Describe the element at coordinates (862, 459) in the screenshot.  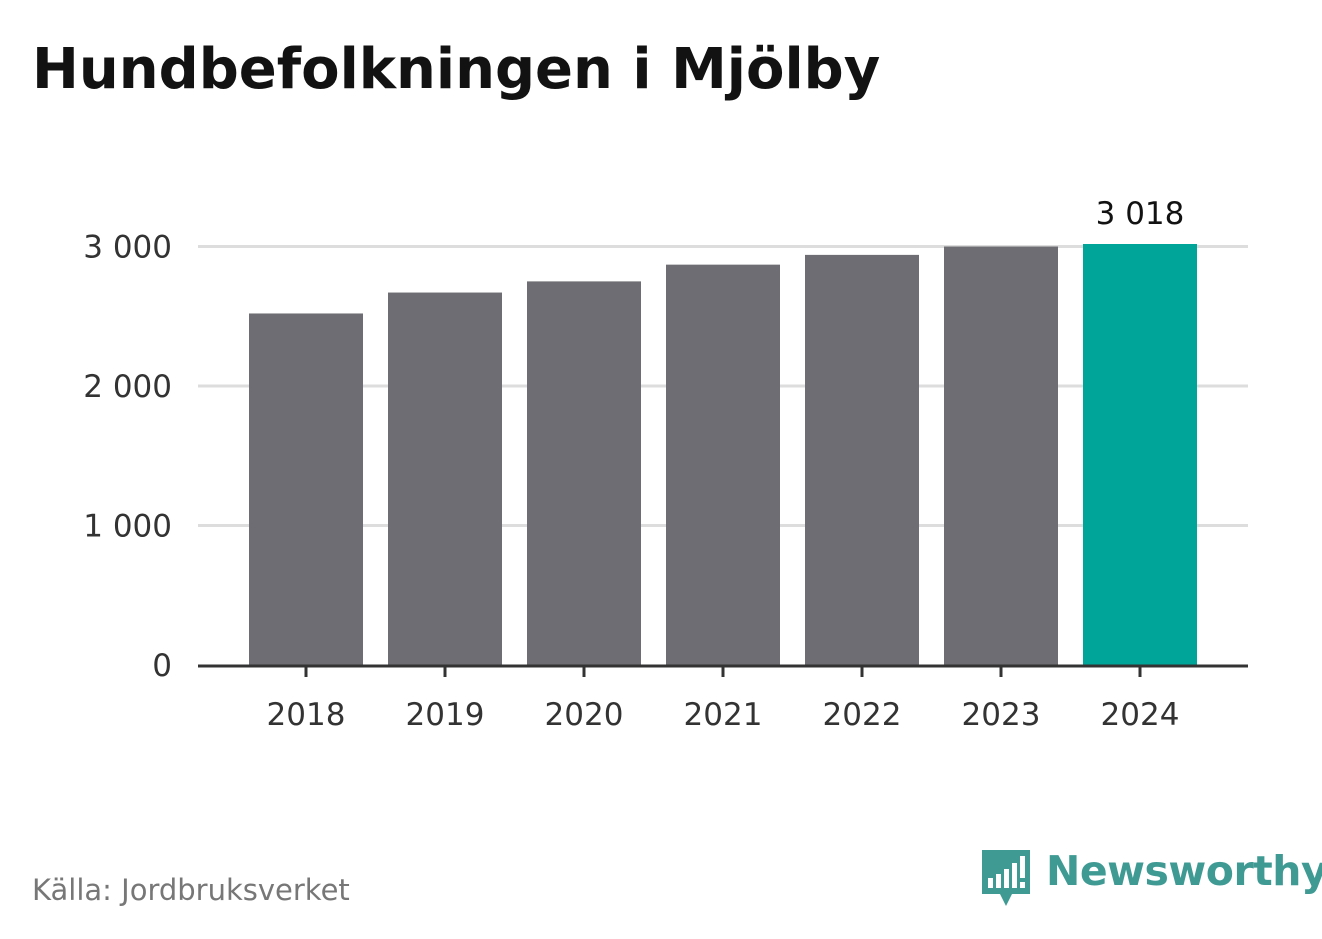
I see `bar-2022` at that location.